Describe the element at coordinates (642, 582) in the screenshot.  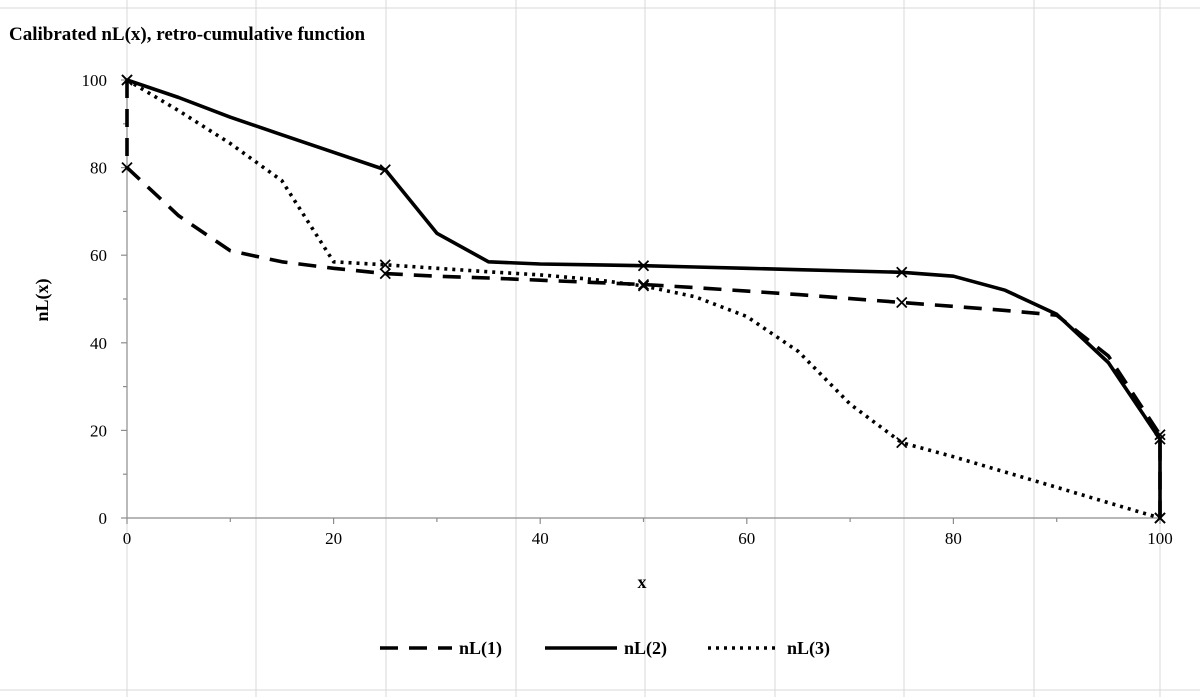
I see `x-axis-title: x` at that location.